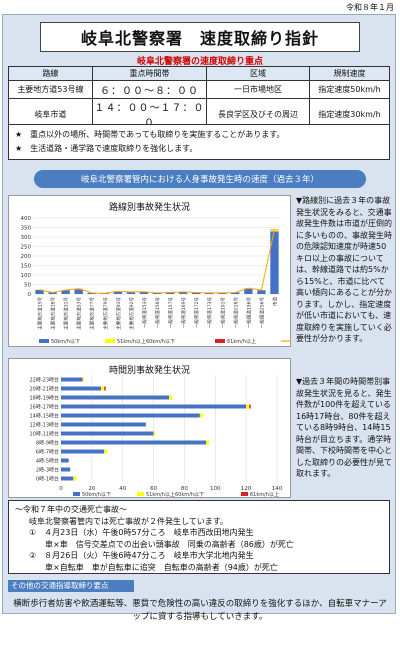 The image size is (400, 645). What do you see at coordinates (170, 313) in the screenshot?
I see `x-tick-label: 一般県道157号` at bounding box center [170, 313].